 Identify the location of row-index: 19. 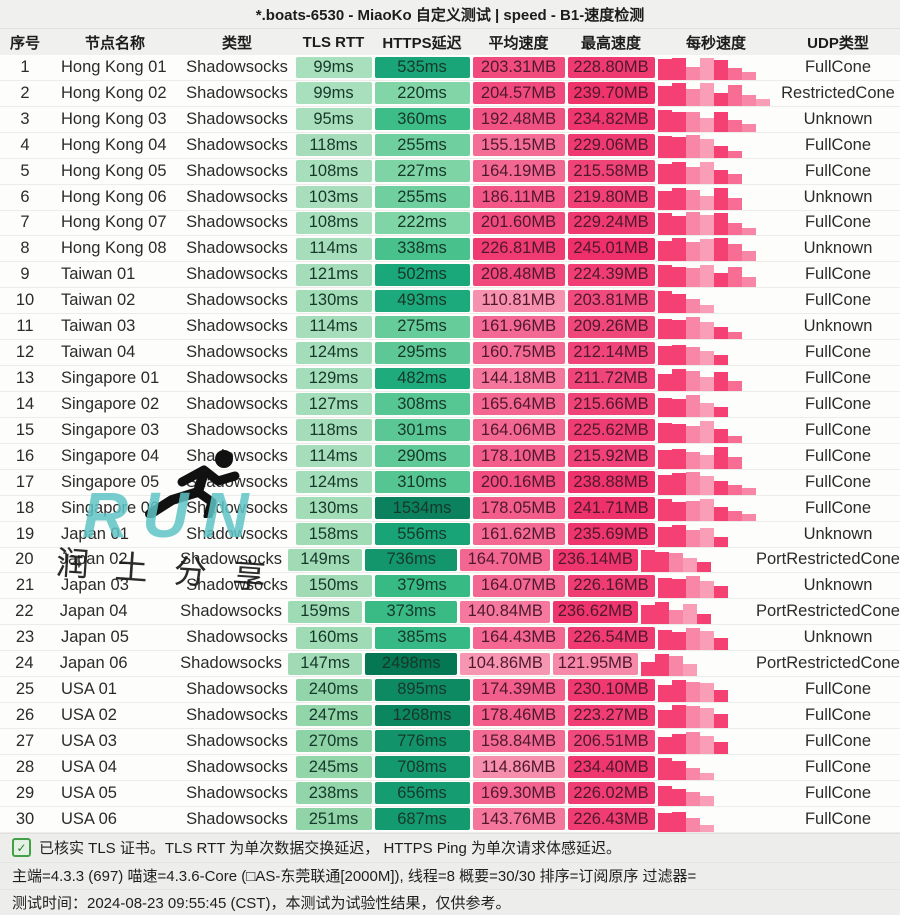
(25, 533).